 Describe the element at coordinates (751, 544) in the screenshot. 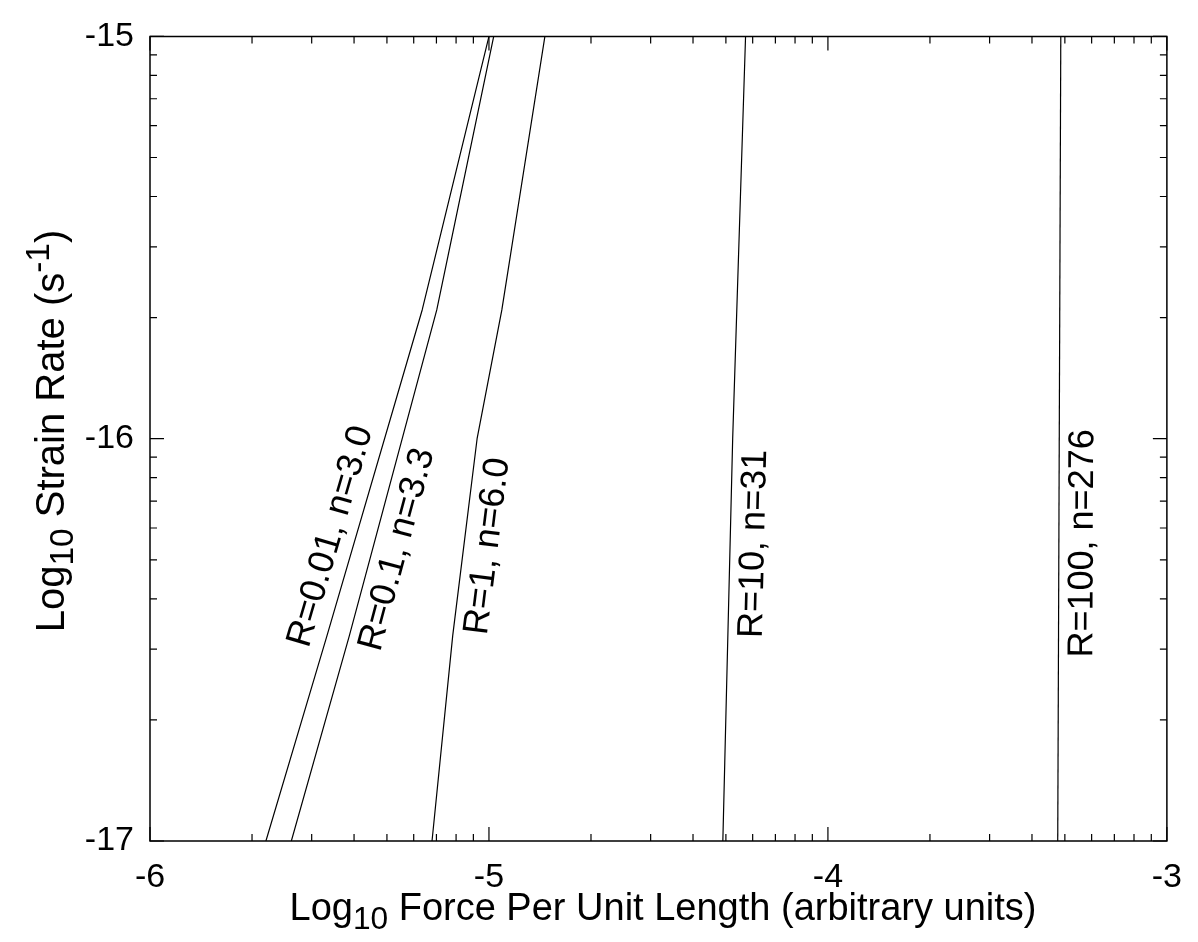

I see `text: R=10, n=31` at that location.